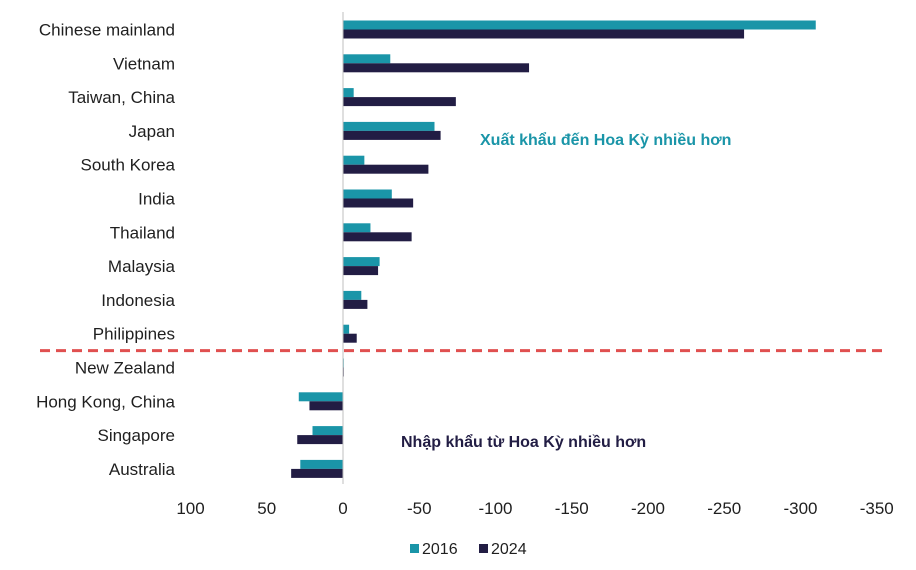 This screenshot has width=916, height=570. What do you see at coordinates (419, 508) in the screenshot?
I see `x-tick-label: -50` at bounding box center [419, 508].